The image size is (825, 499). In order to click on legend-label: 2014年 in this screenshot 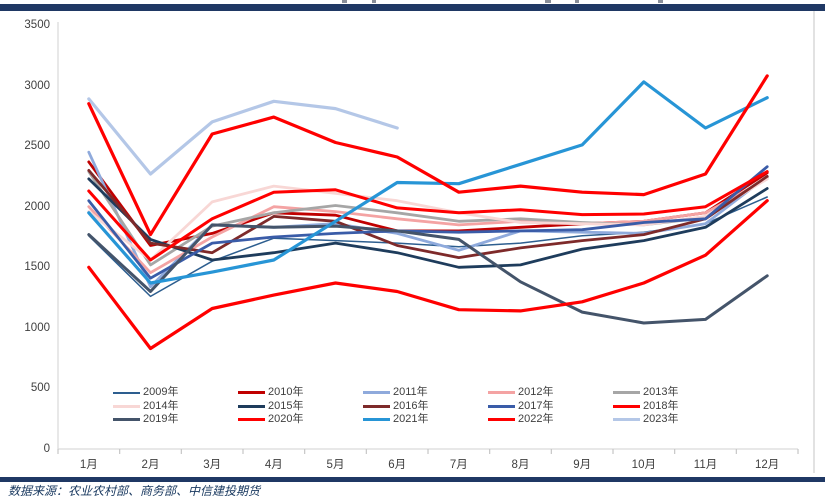, I will do `click(161, 405)`.